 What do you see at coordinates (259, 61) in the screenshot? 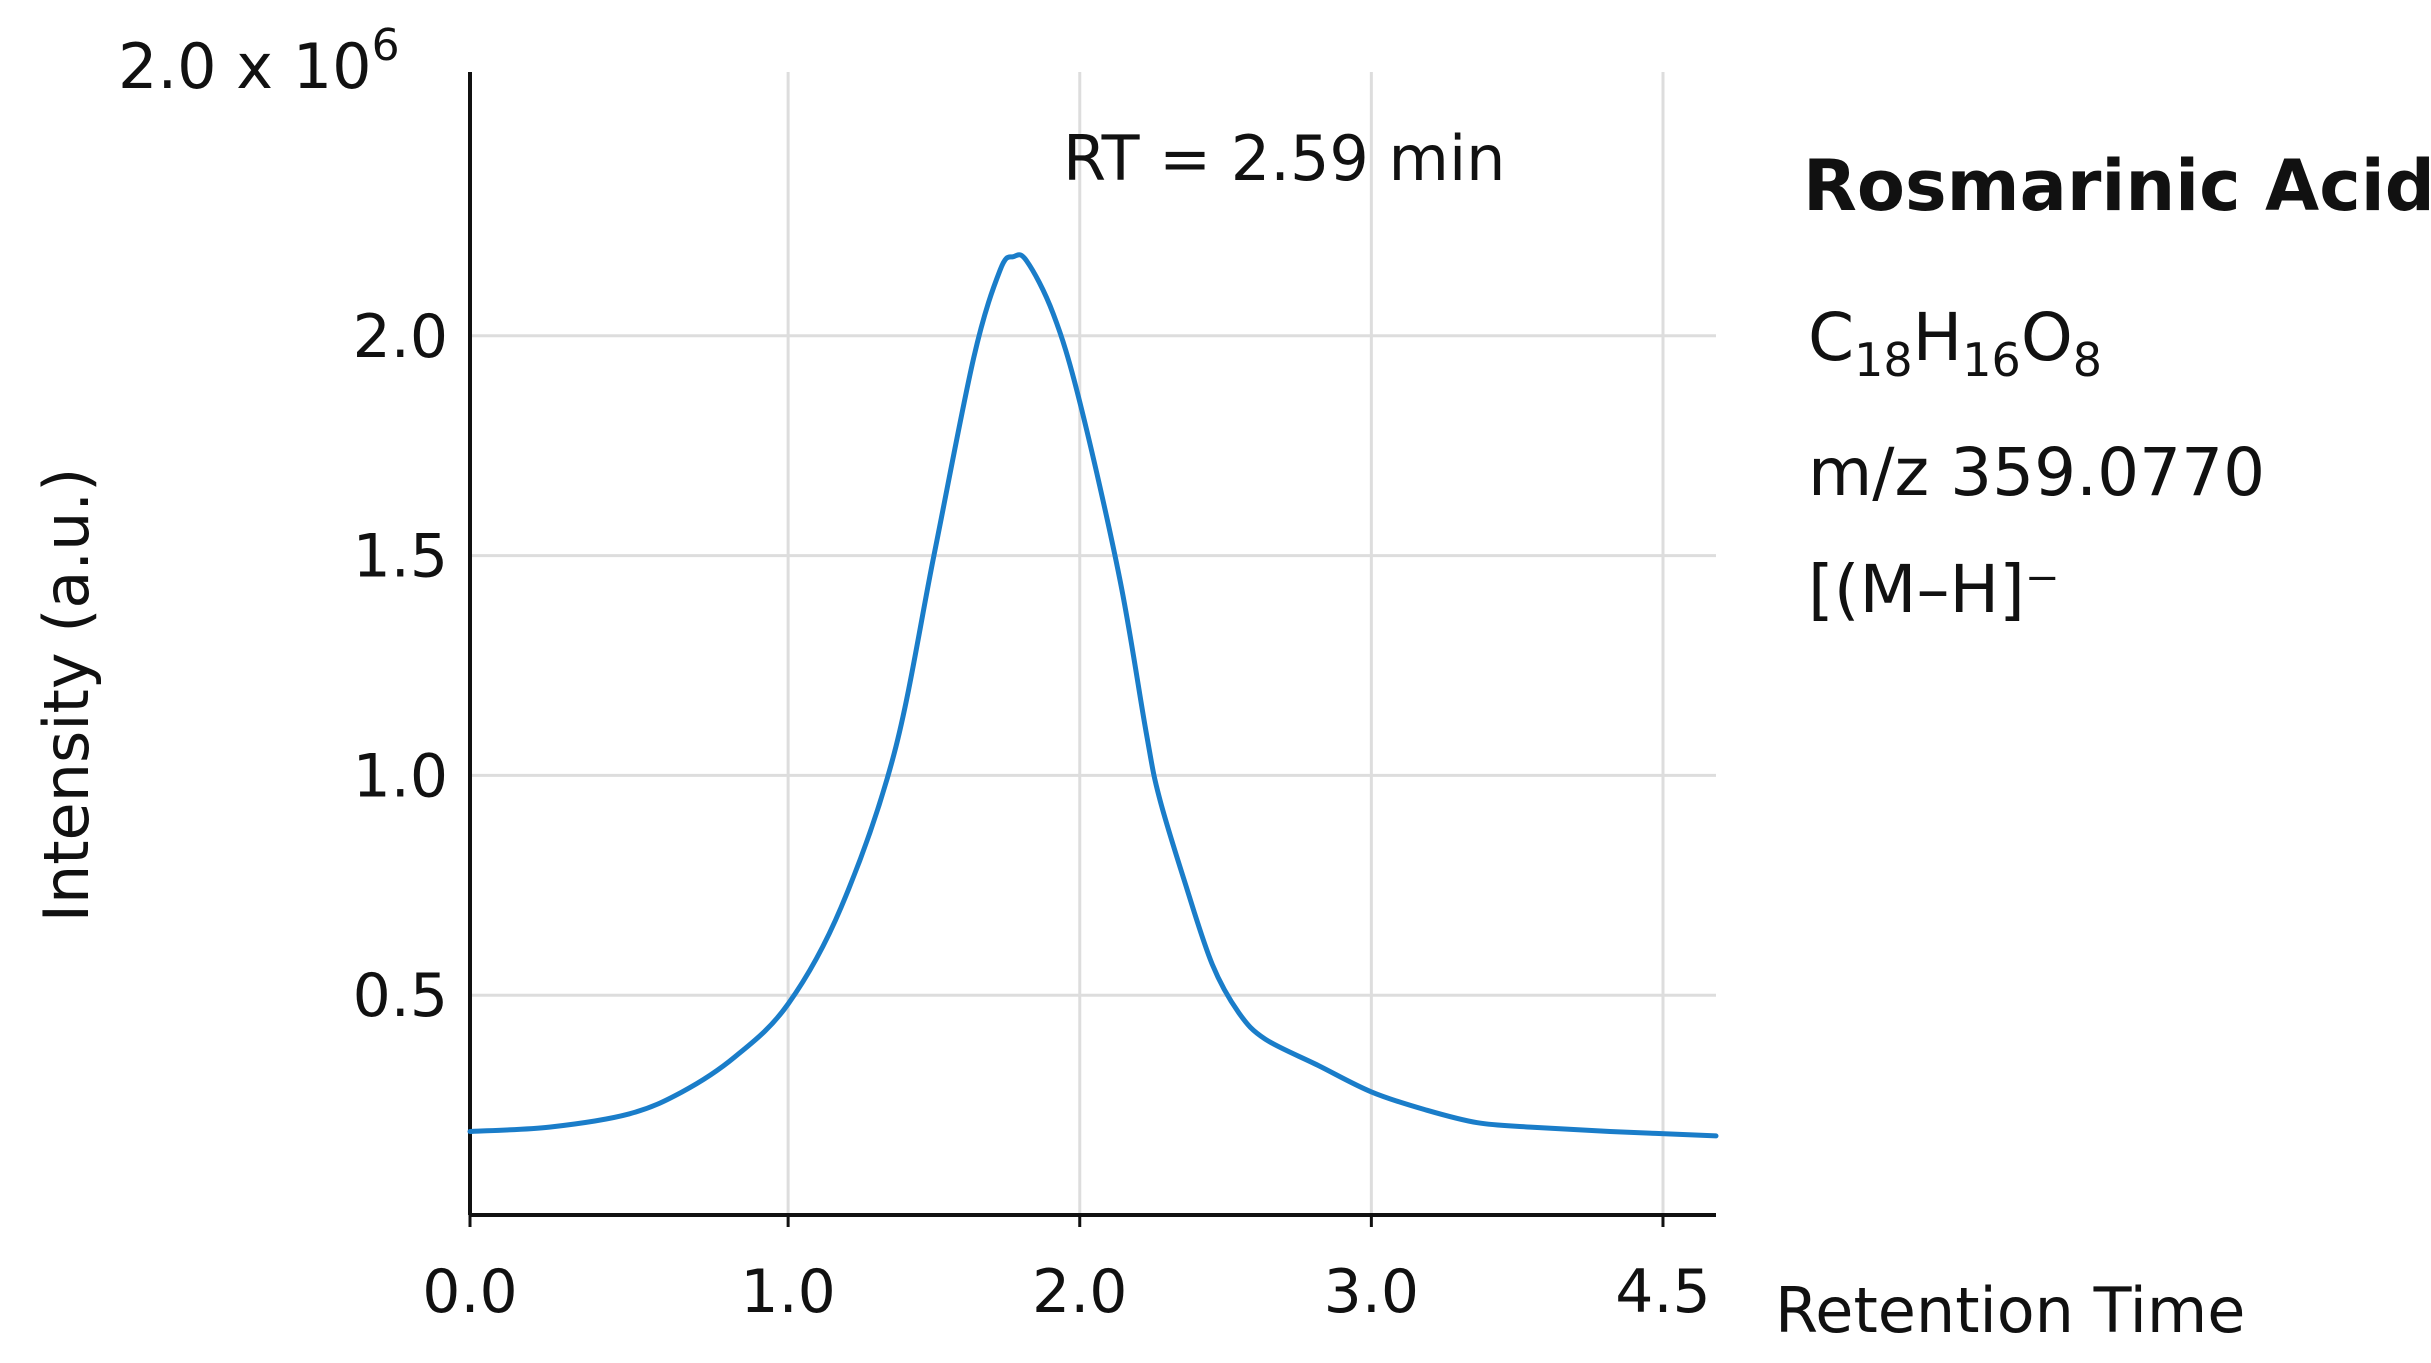
I see `y-scale-label: 2.0 x 10⁶` at bounding box center [259, 61].